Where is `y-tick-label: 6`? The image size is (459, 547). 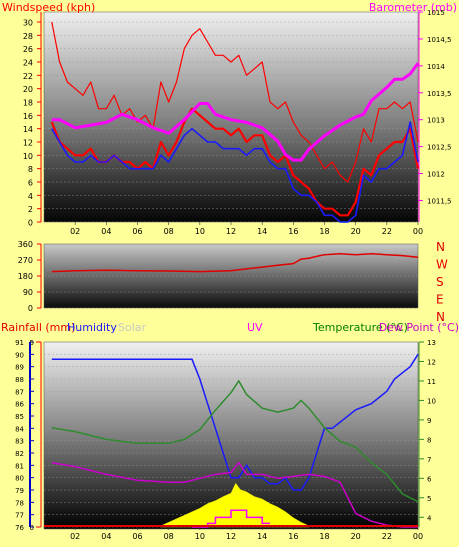 y-tick-label: 6 is located at coordinates (30, 183).